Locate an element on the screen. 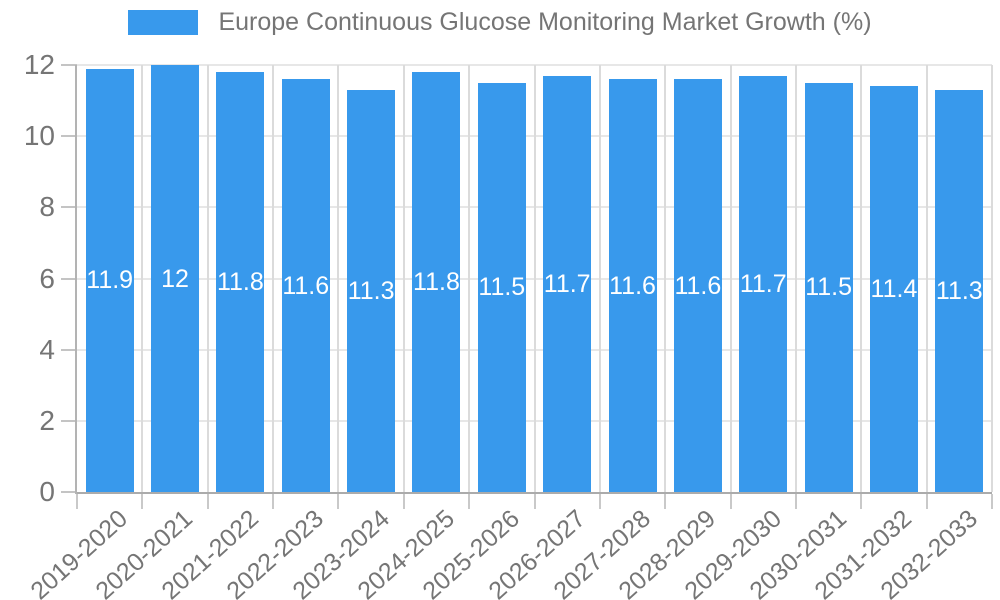 Image resolution: width=1000 pixels, height=600 pixels. y-tick-label: 2 is located at coordinates (47, 420).